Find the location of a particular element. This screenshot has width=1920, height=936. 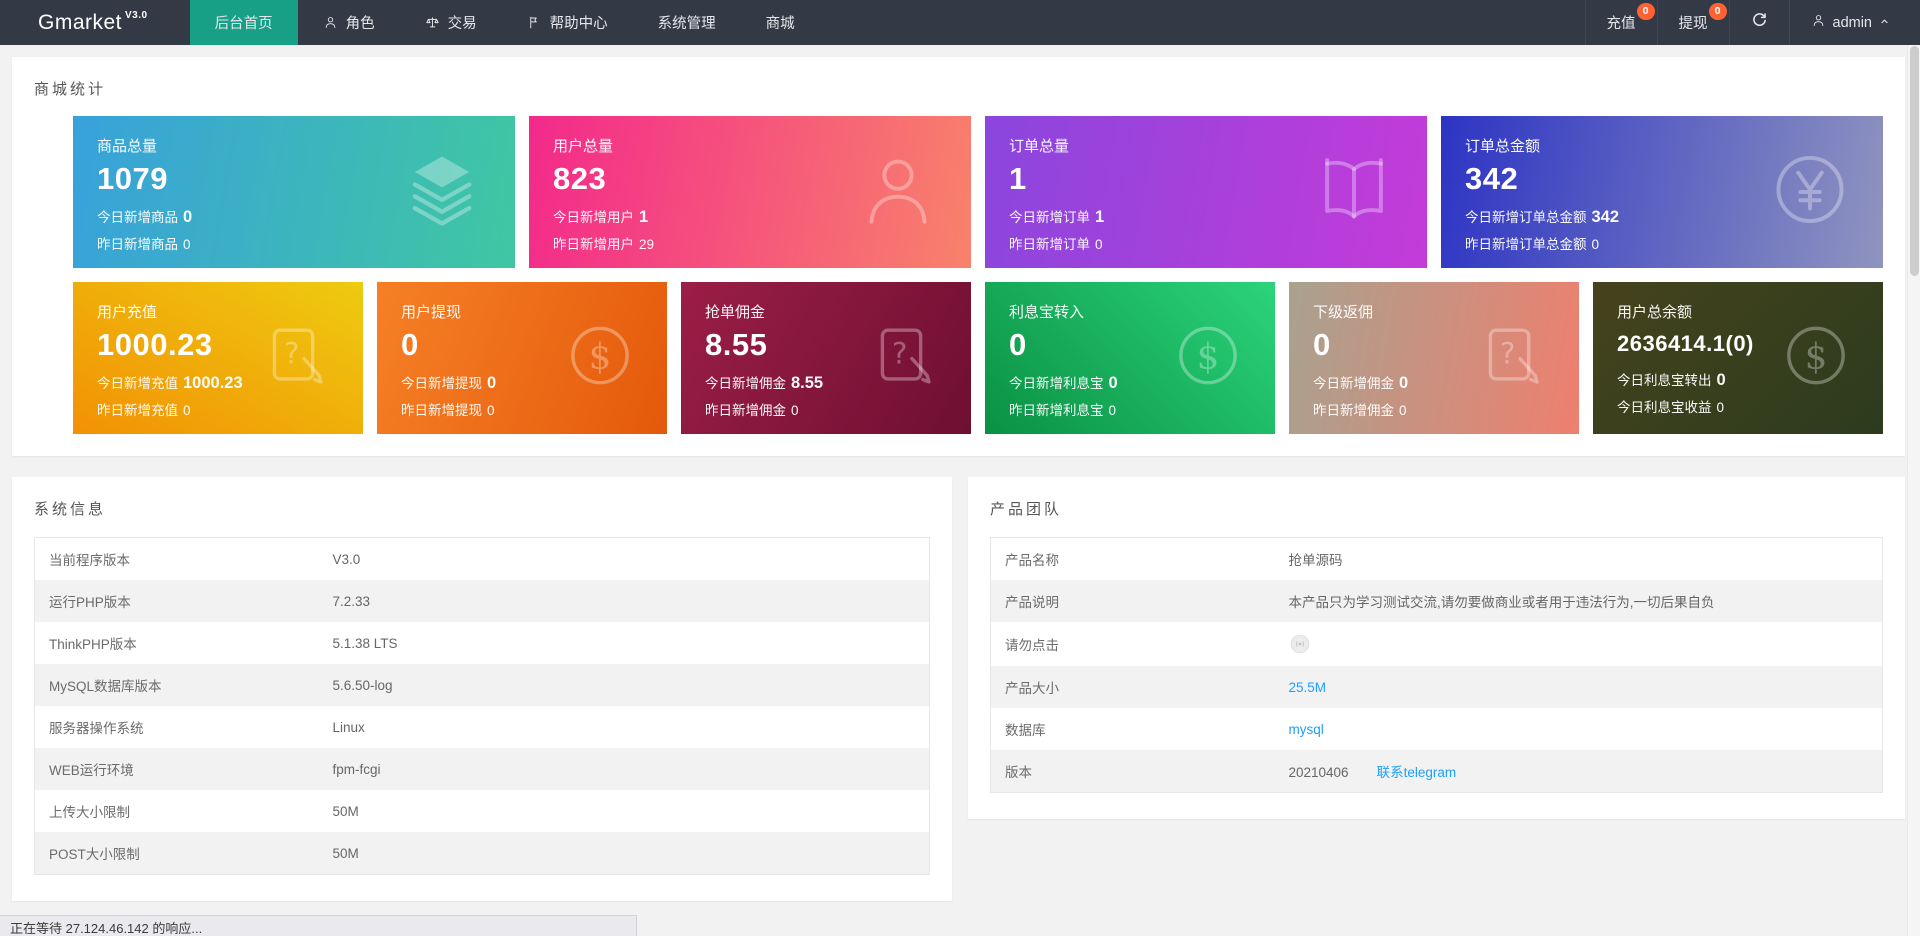

do-not-click-icon is located at coordinates (1300, 644).